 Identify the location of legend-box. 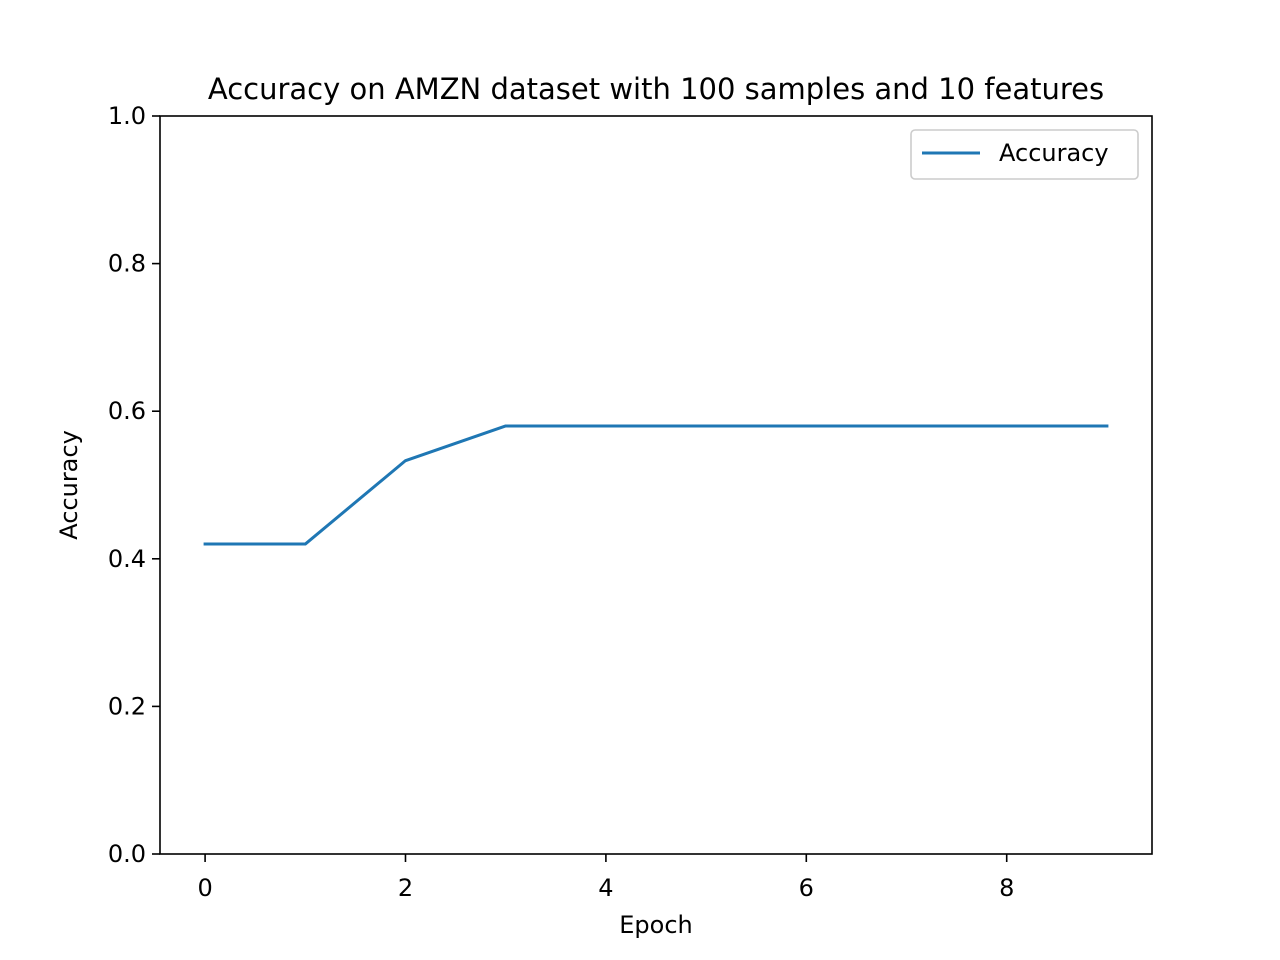
(1024, 154).